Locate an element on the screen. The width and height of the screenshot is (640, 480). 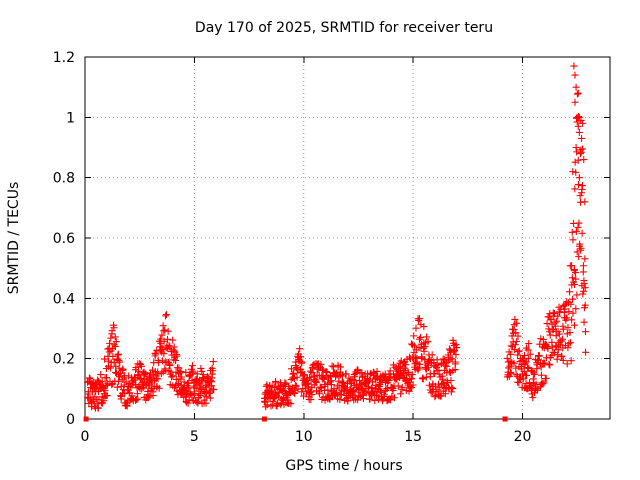
y-tick-label: 0 is located at coordinates (70, 420).